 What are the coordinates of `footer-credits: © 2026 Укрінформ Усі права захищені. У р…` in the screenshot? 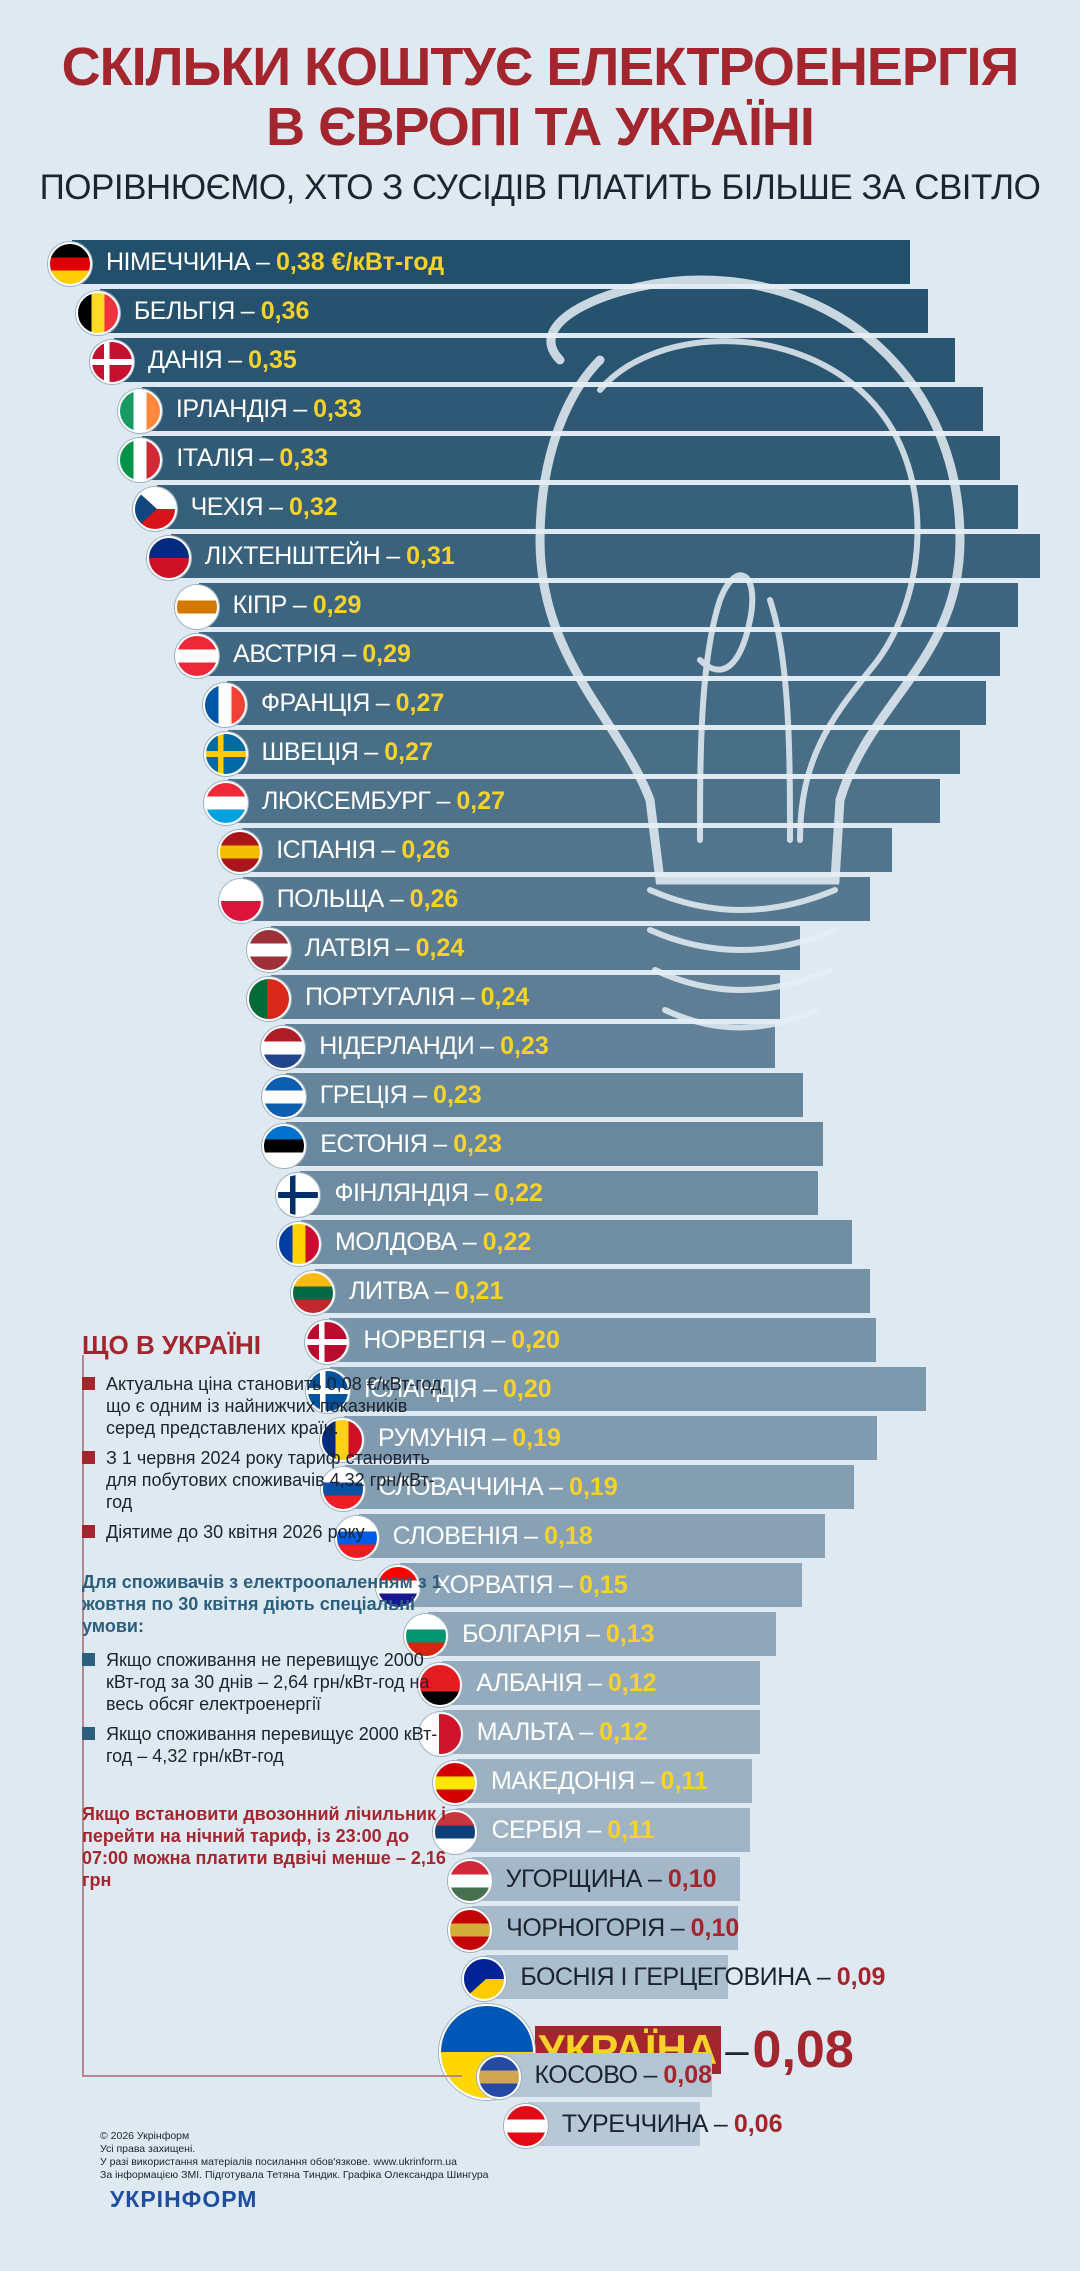 It's located at (294, 2156).